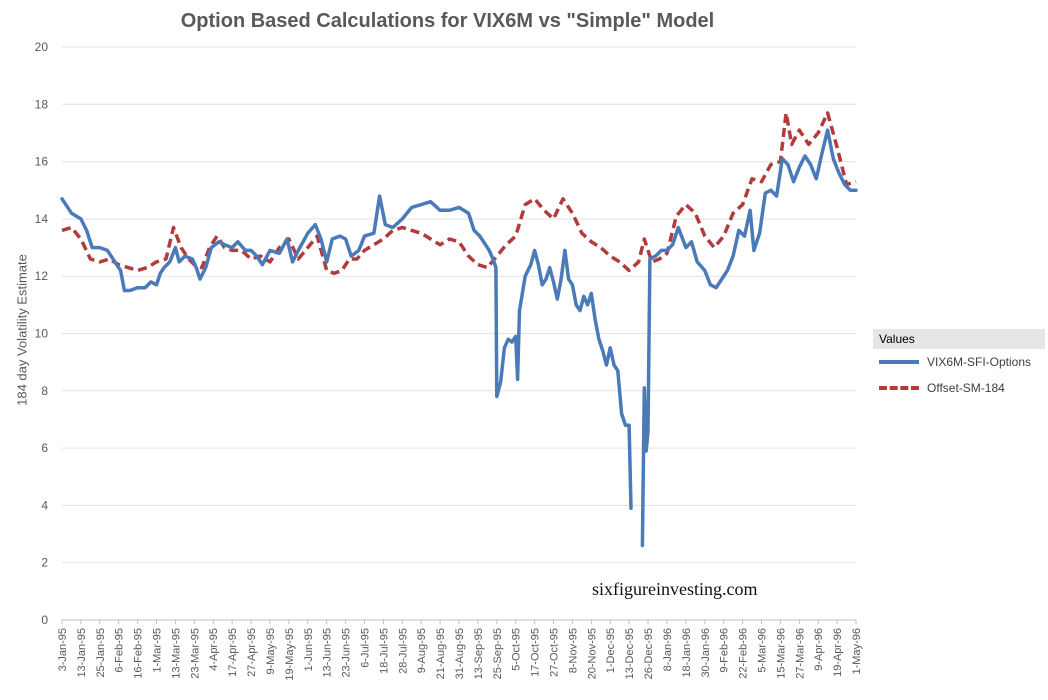 This screenshot has height=700, width=1048. What do you see at coordinates (195, 653) in the screenshot?
I see `x-tick-label: 23-Mar-95` at bounding box center [195, 653].